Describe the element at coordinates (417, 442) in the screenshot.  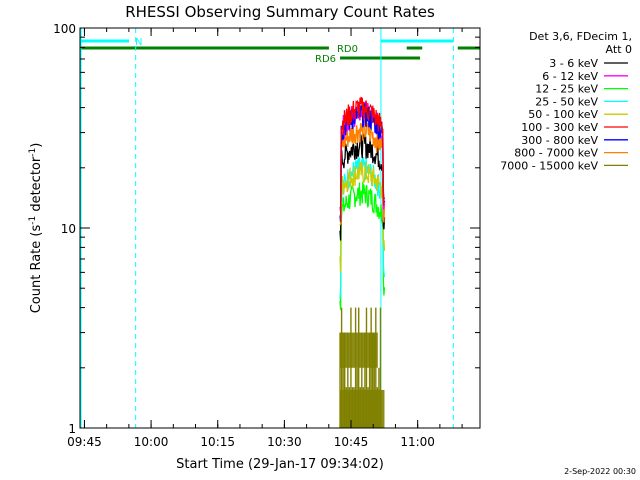
I see `x-tick-label: 11:00` at that location.